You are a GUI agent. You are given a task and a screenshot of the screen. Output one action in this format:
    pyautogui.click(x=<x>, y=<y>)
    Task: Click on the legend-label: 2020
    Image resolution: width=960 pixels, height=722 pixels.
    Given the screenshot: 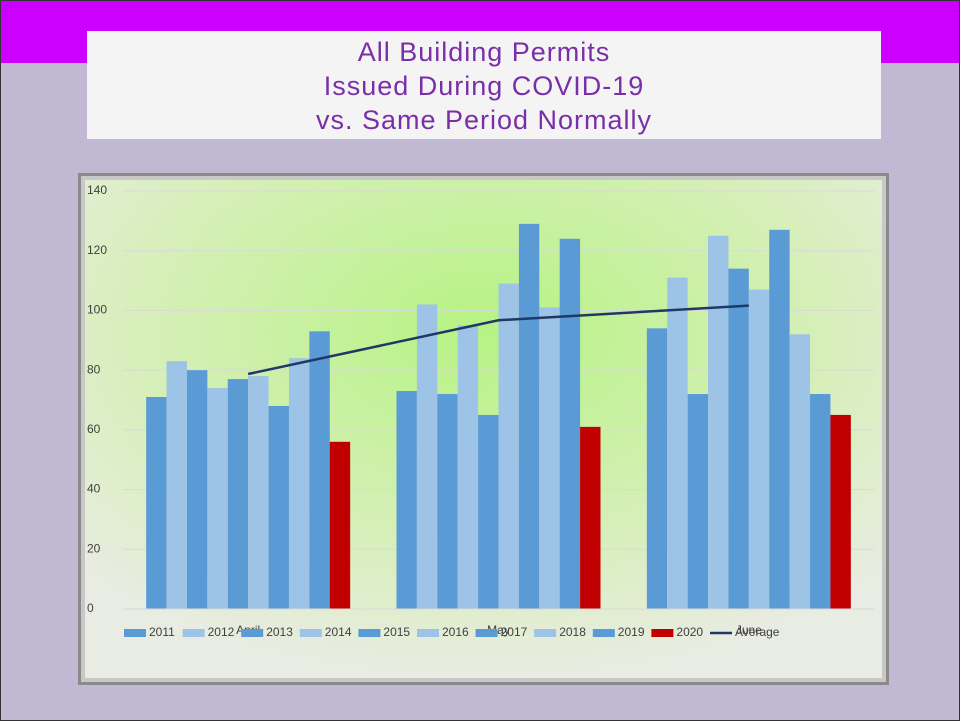 What is the action you would take?
    pyautogui.click(x=689, y=632)
    